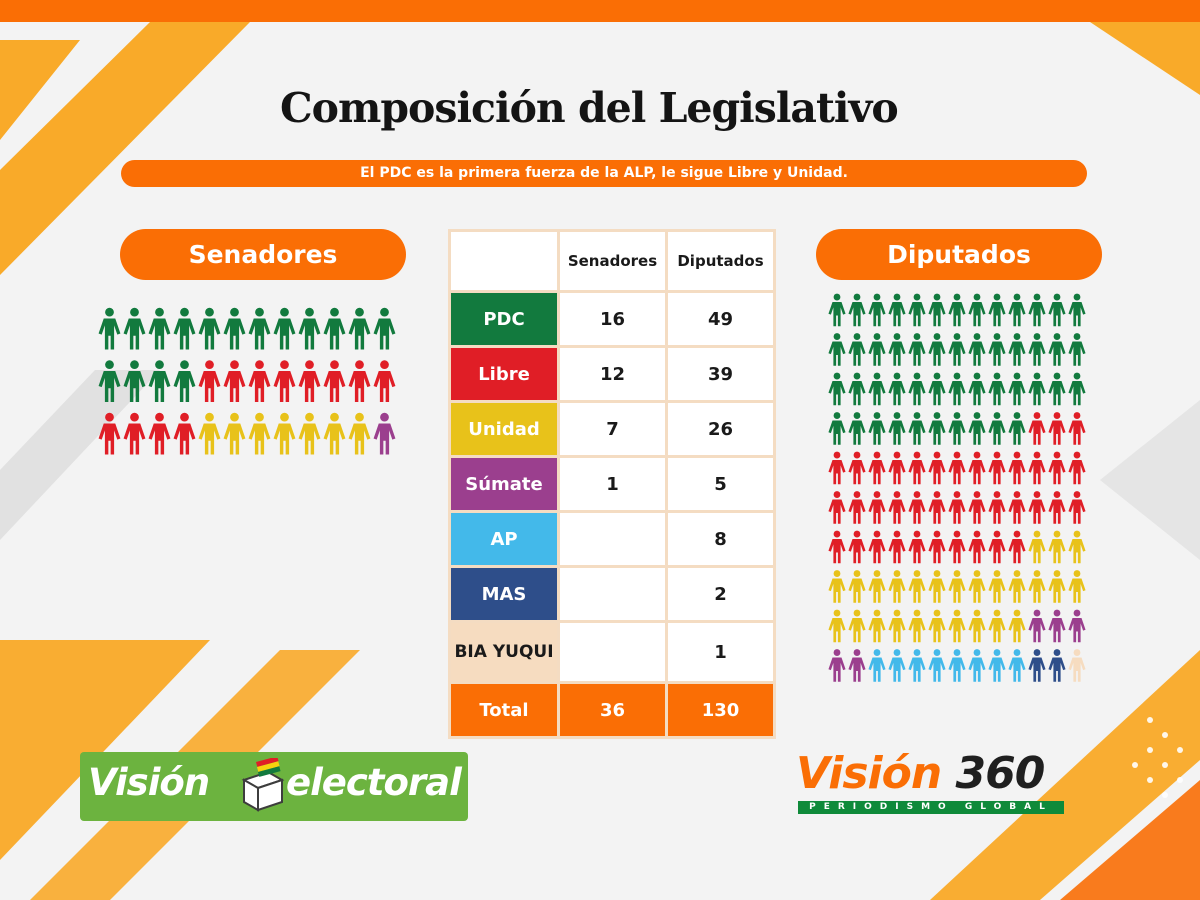  I want to click on total-row: Total 36 130, so click(612, 710).